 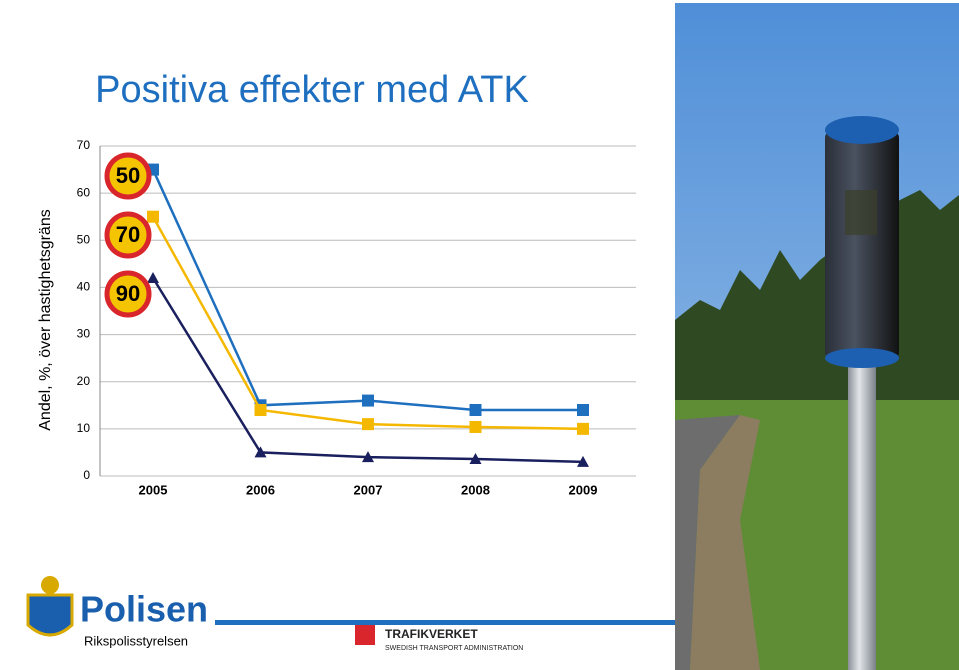 I want to click on x-tick-label: 2006, so click(x=260, y=489).